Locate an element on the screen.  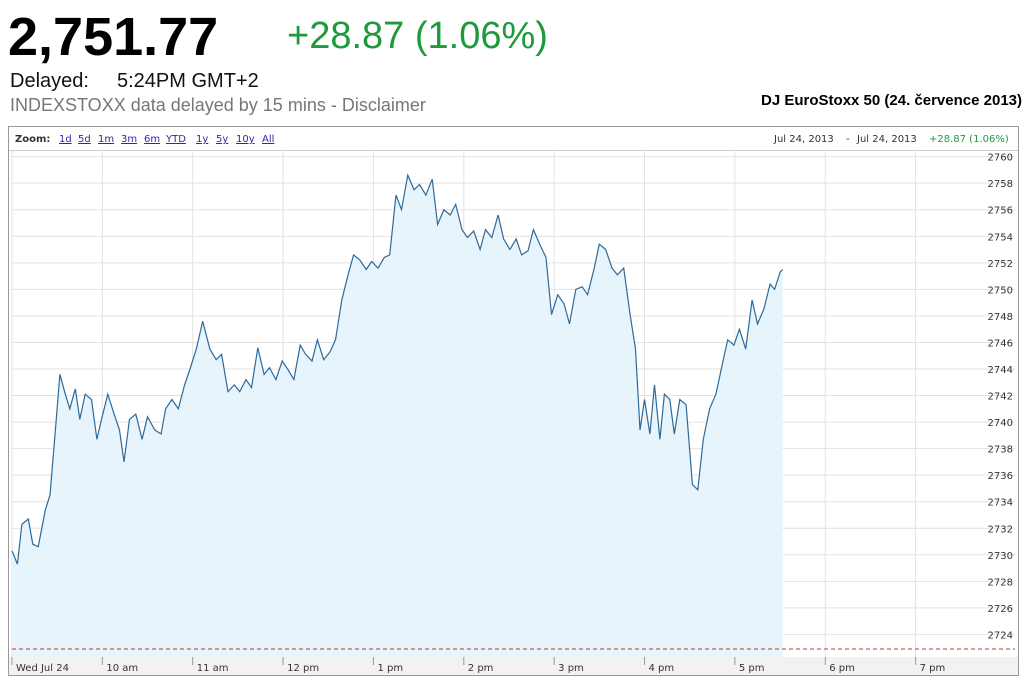
delayed-time: 5:24PM GMT+2 is located at coordinates (188, 81).